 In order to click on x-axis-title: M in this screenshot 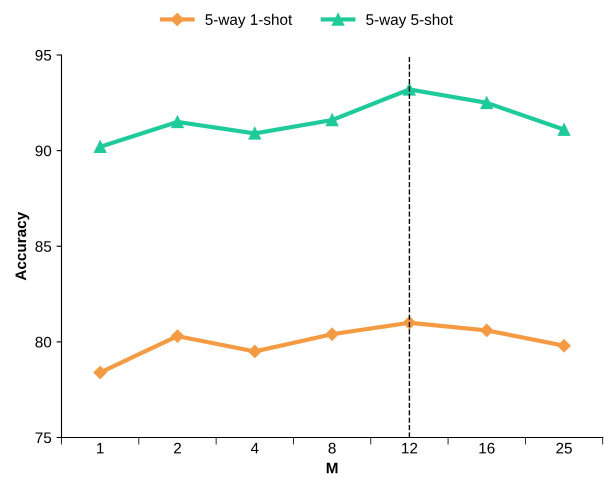, I will do `click(332, 468)`.